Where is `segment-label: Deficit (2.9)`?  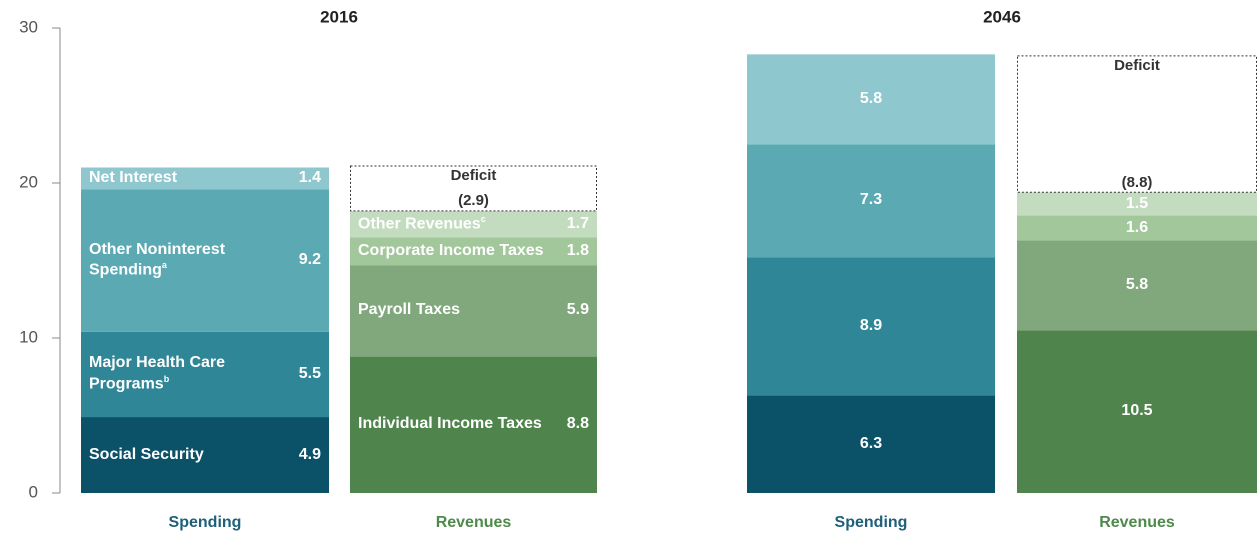
segment-label: Deficit (2.9) is located at coordinates (473, 188).